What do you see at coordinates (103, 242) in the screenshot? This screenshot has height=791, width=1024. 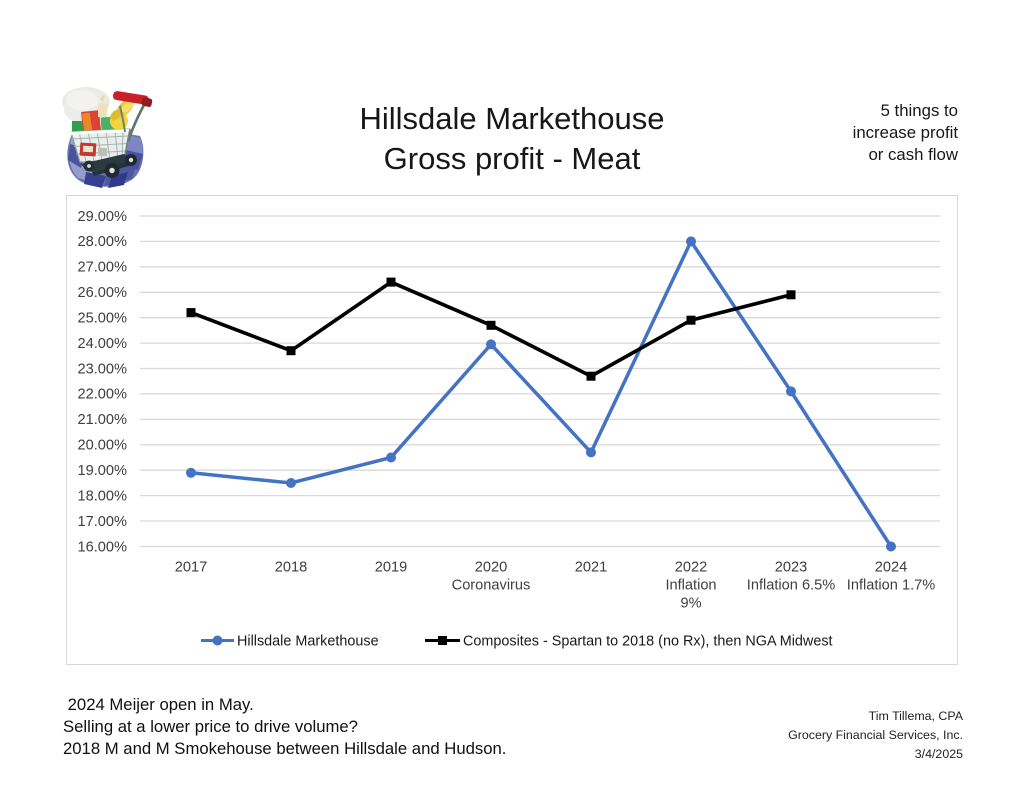 I see `svg-text: 28.00%` at bounding box center [103, 242].